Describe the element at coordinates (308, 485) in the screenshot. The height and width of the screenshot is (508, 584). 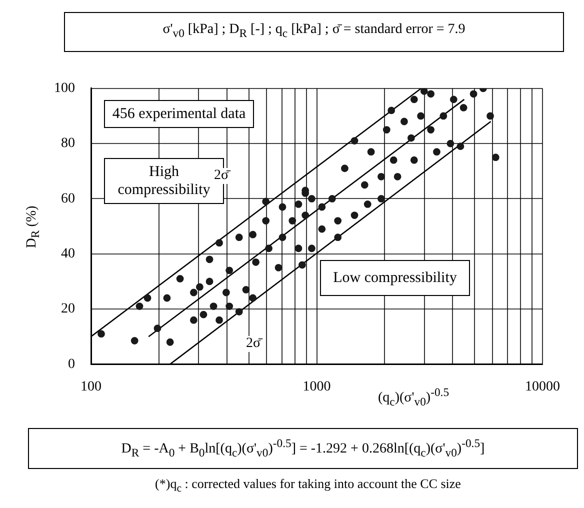
I see `text: (*)q$_{c}$ : corrected values for taking into account the CC size` at that location.